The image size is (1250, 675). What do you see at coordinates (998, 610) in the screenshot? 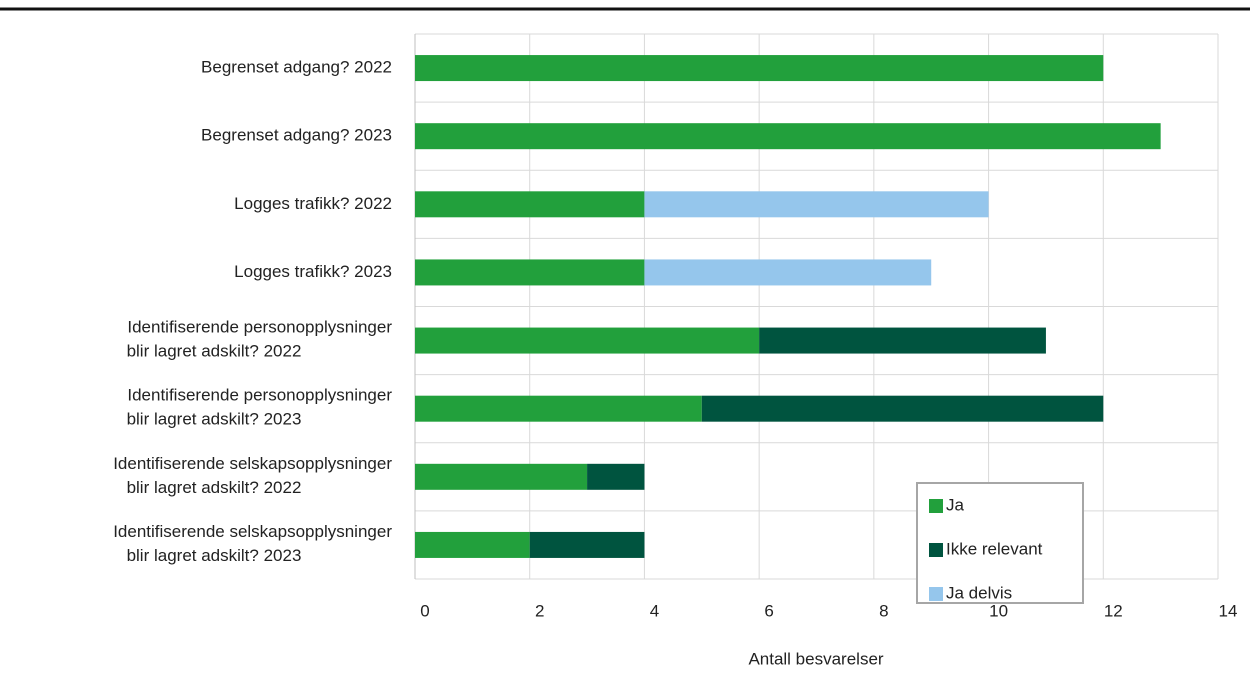
I see `x-tick-label: 10` at bounding box center [998, 610].